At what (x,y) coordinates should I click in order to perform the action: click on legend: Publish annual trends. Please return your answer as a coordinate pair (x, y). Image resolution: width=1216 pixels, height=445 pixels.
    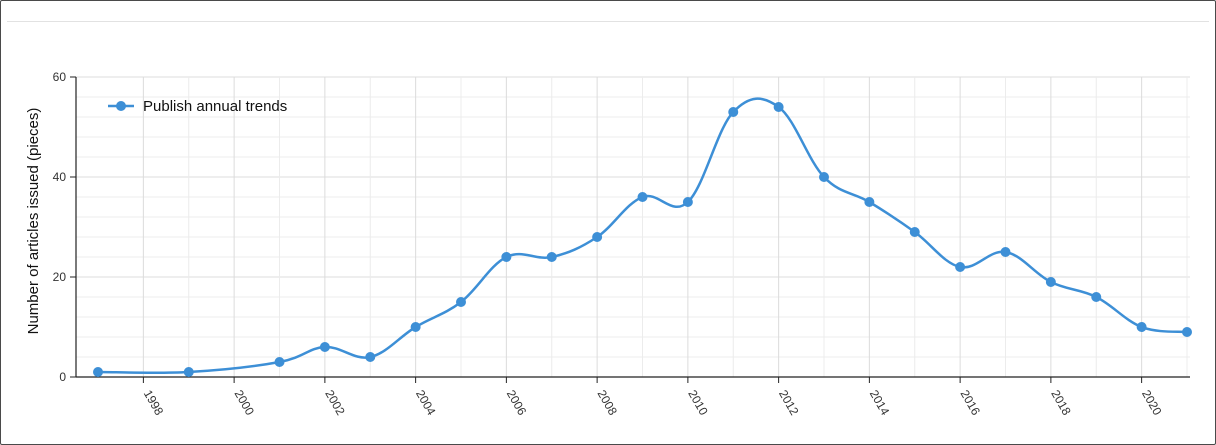
    Looking at the image, I should click on (197, 106).